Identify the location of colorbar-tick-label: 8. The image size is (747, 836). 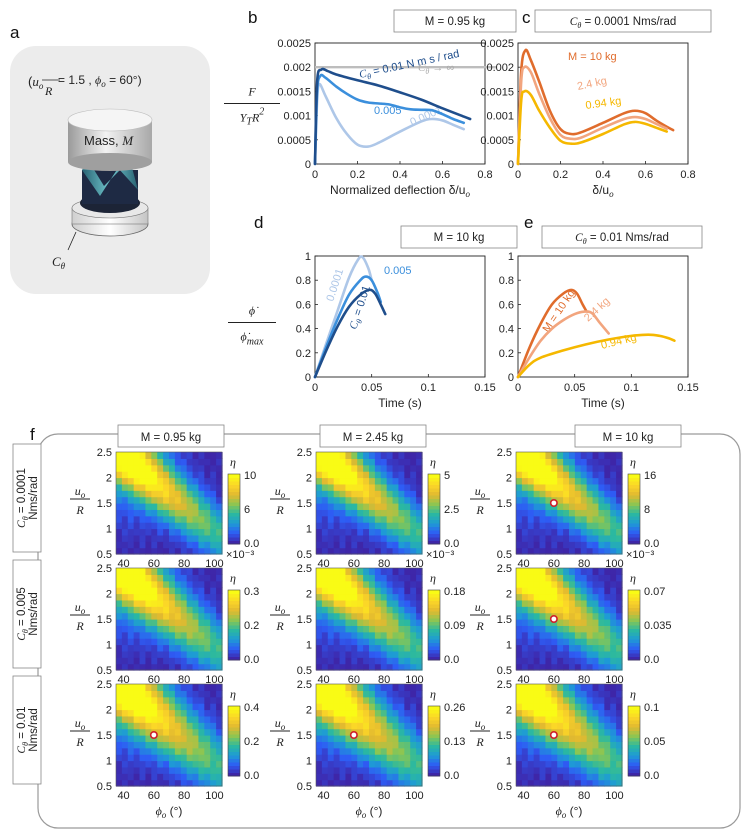
(647, 510).